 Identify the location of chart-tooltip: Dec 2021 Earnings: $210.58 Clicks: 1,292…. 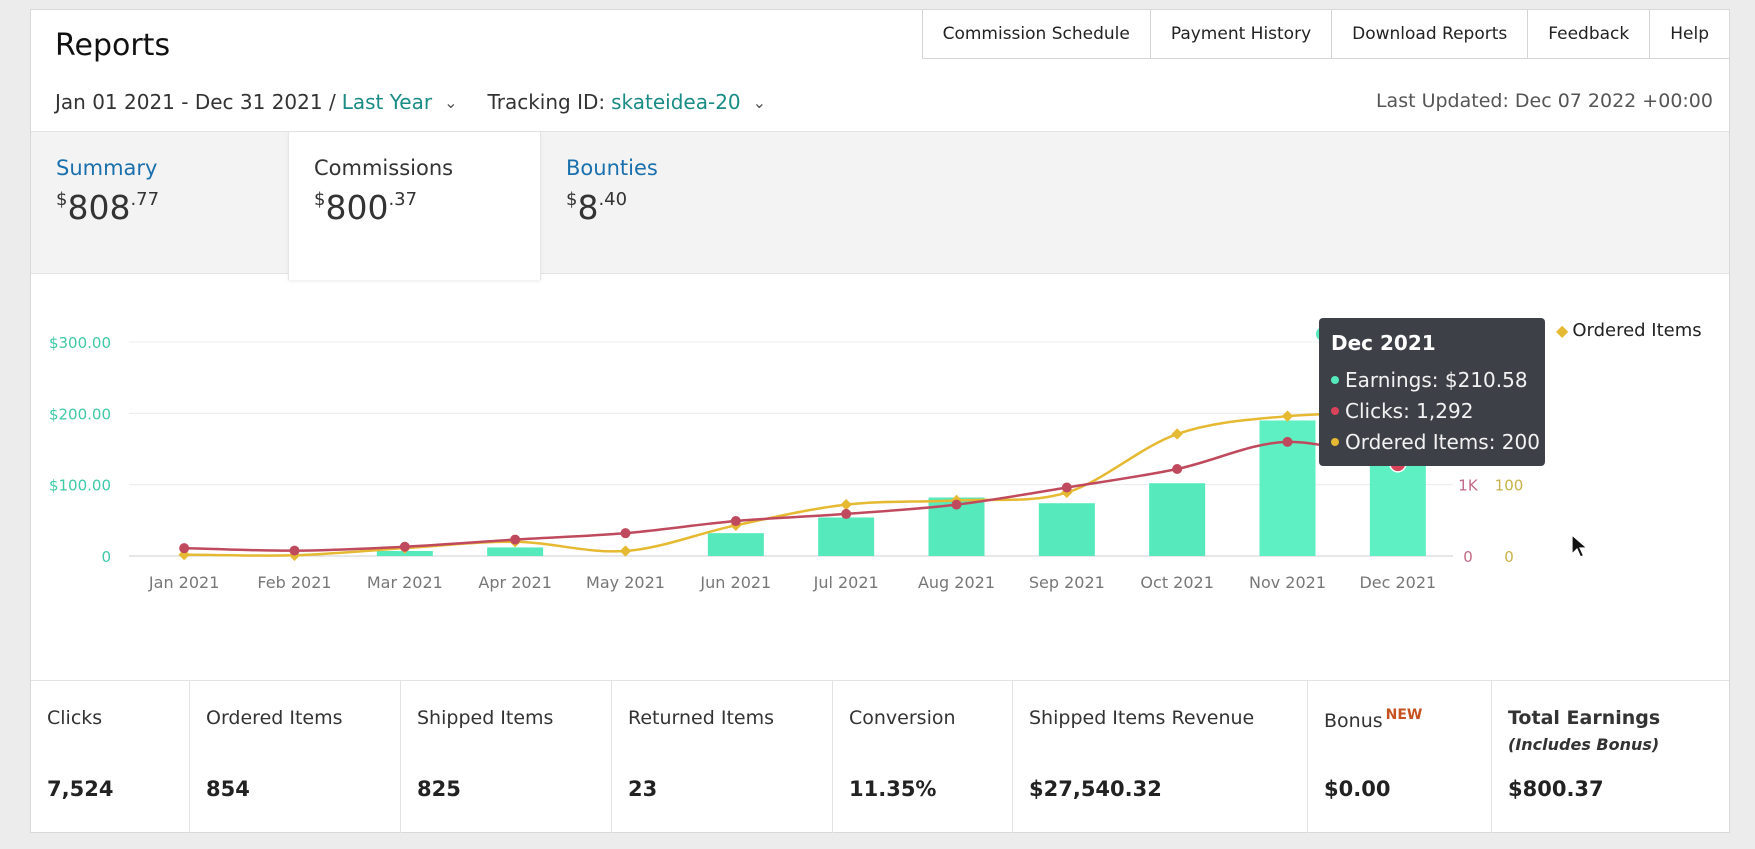
(1432, 392).